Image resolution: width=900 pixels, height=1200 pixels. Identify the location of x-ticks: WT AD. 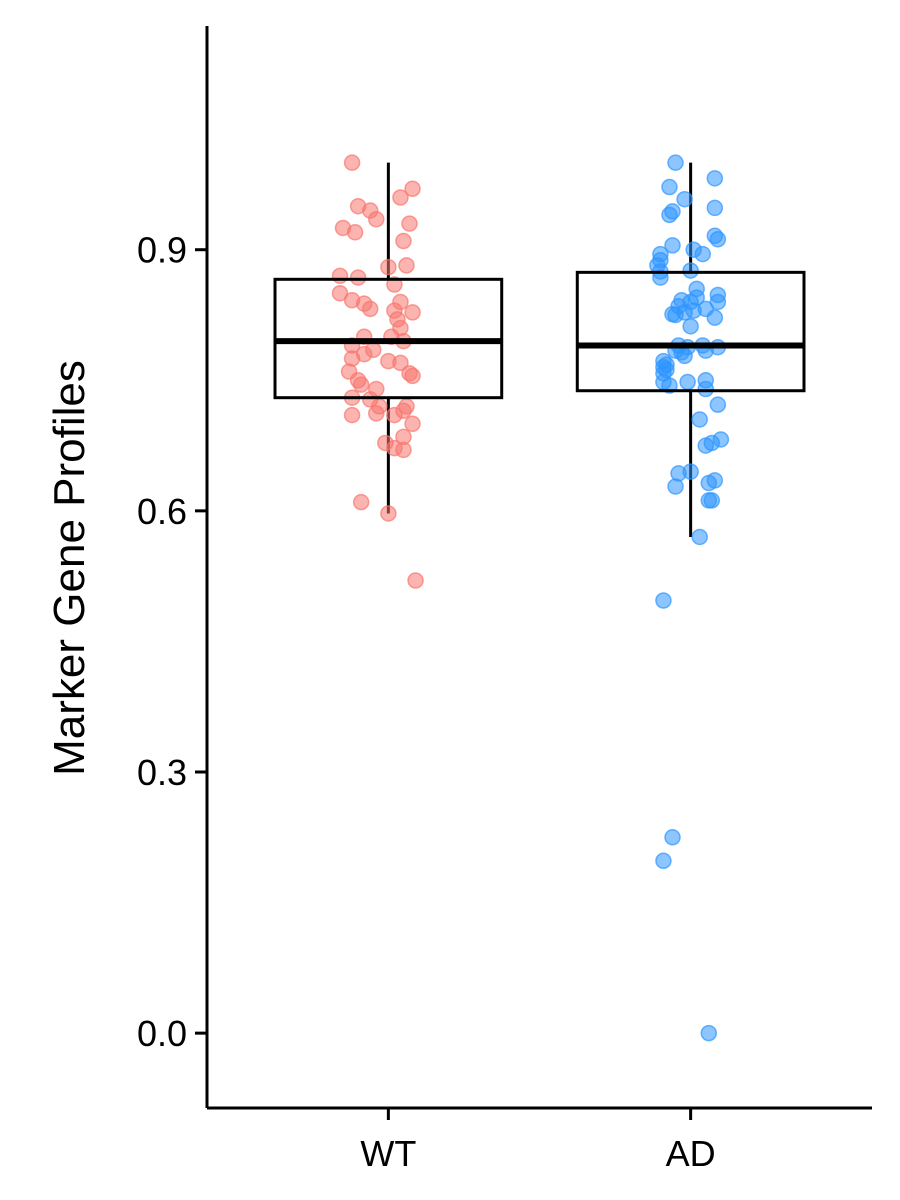
(538, 1141).